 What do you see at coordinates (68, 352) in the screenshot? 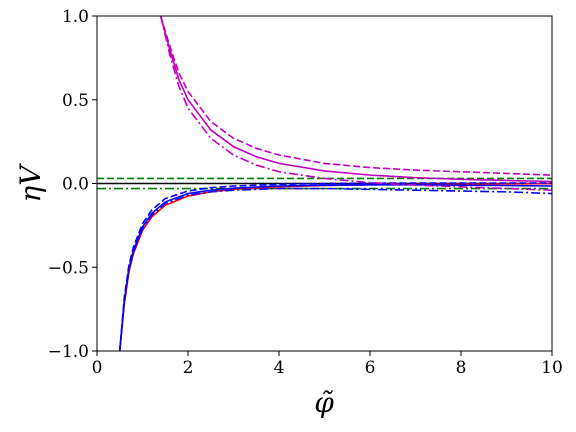
I see `y-tick-label: −1.0` at bounding box center [68, 352].